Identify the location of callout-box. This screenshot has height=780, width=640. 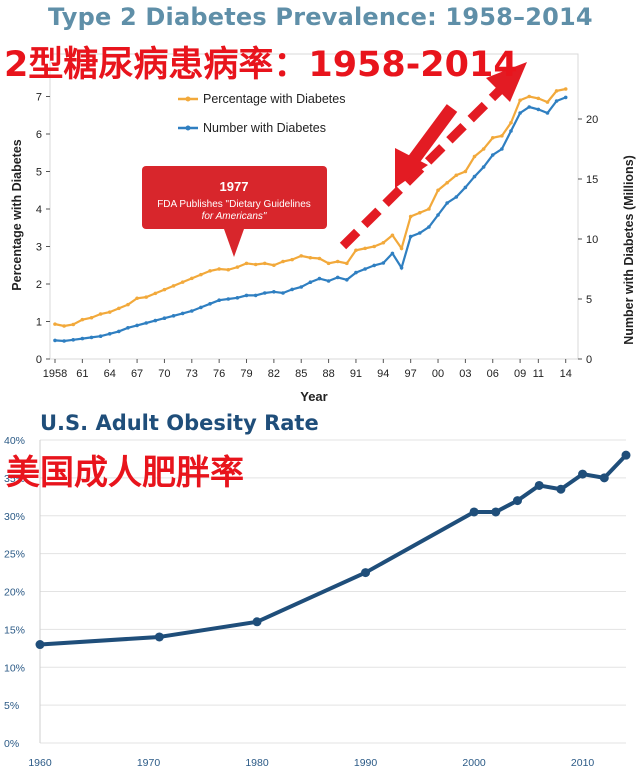
(234, 197).